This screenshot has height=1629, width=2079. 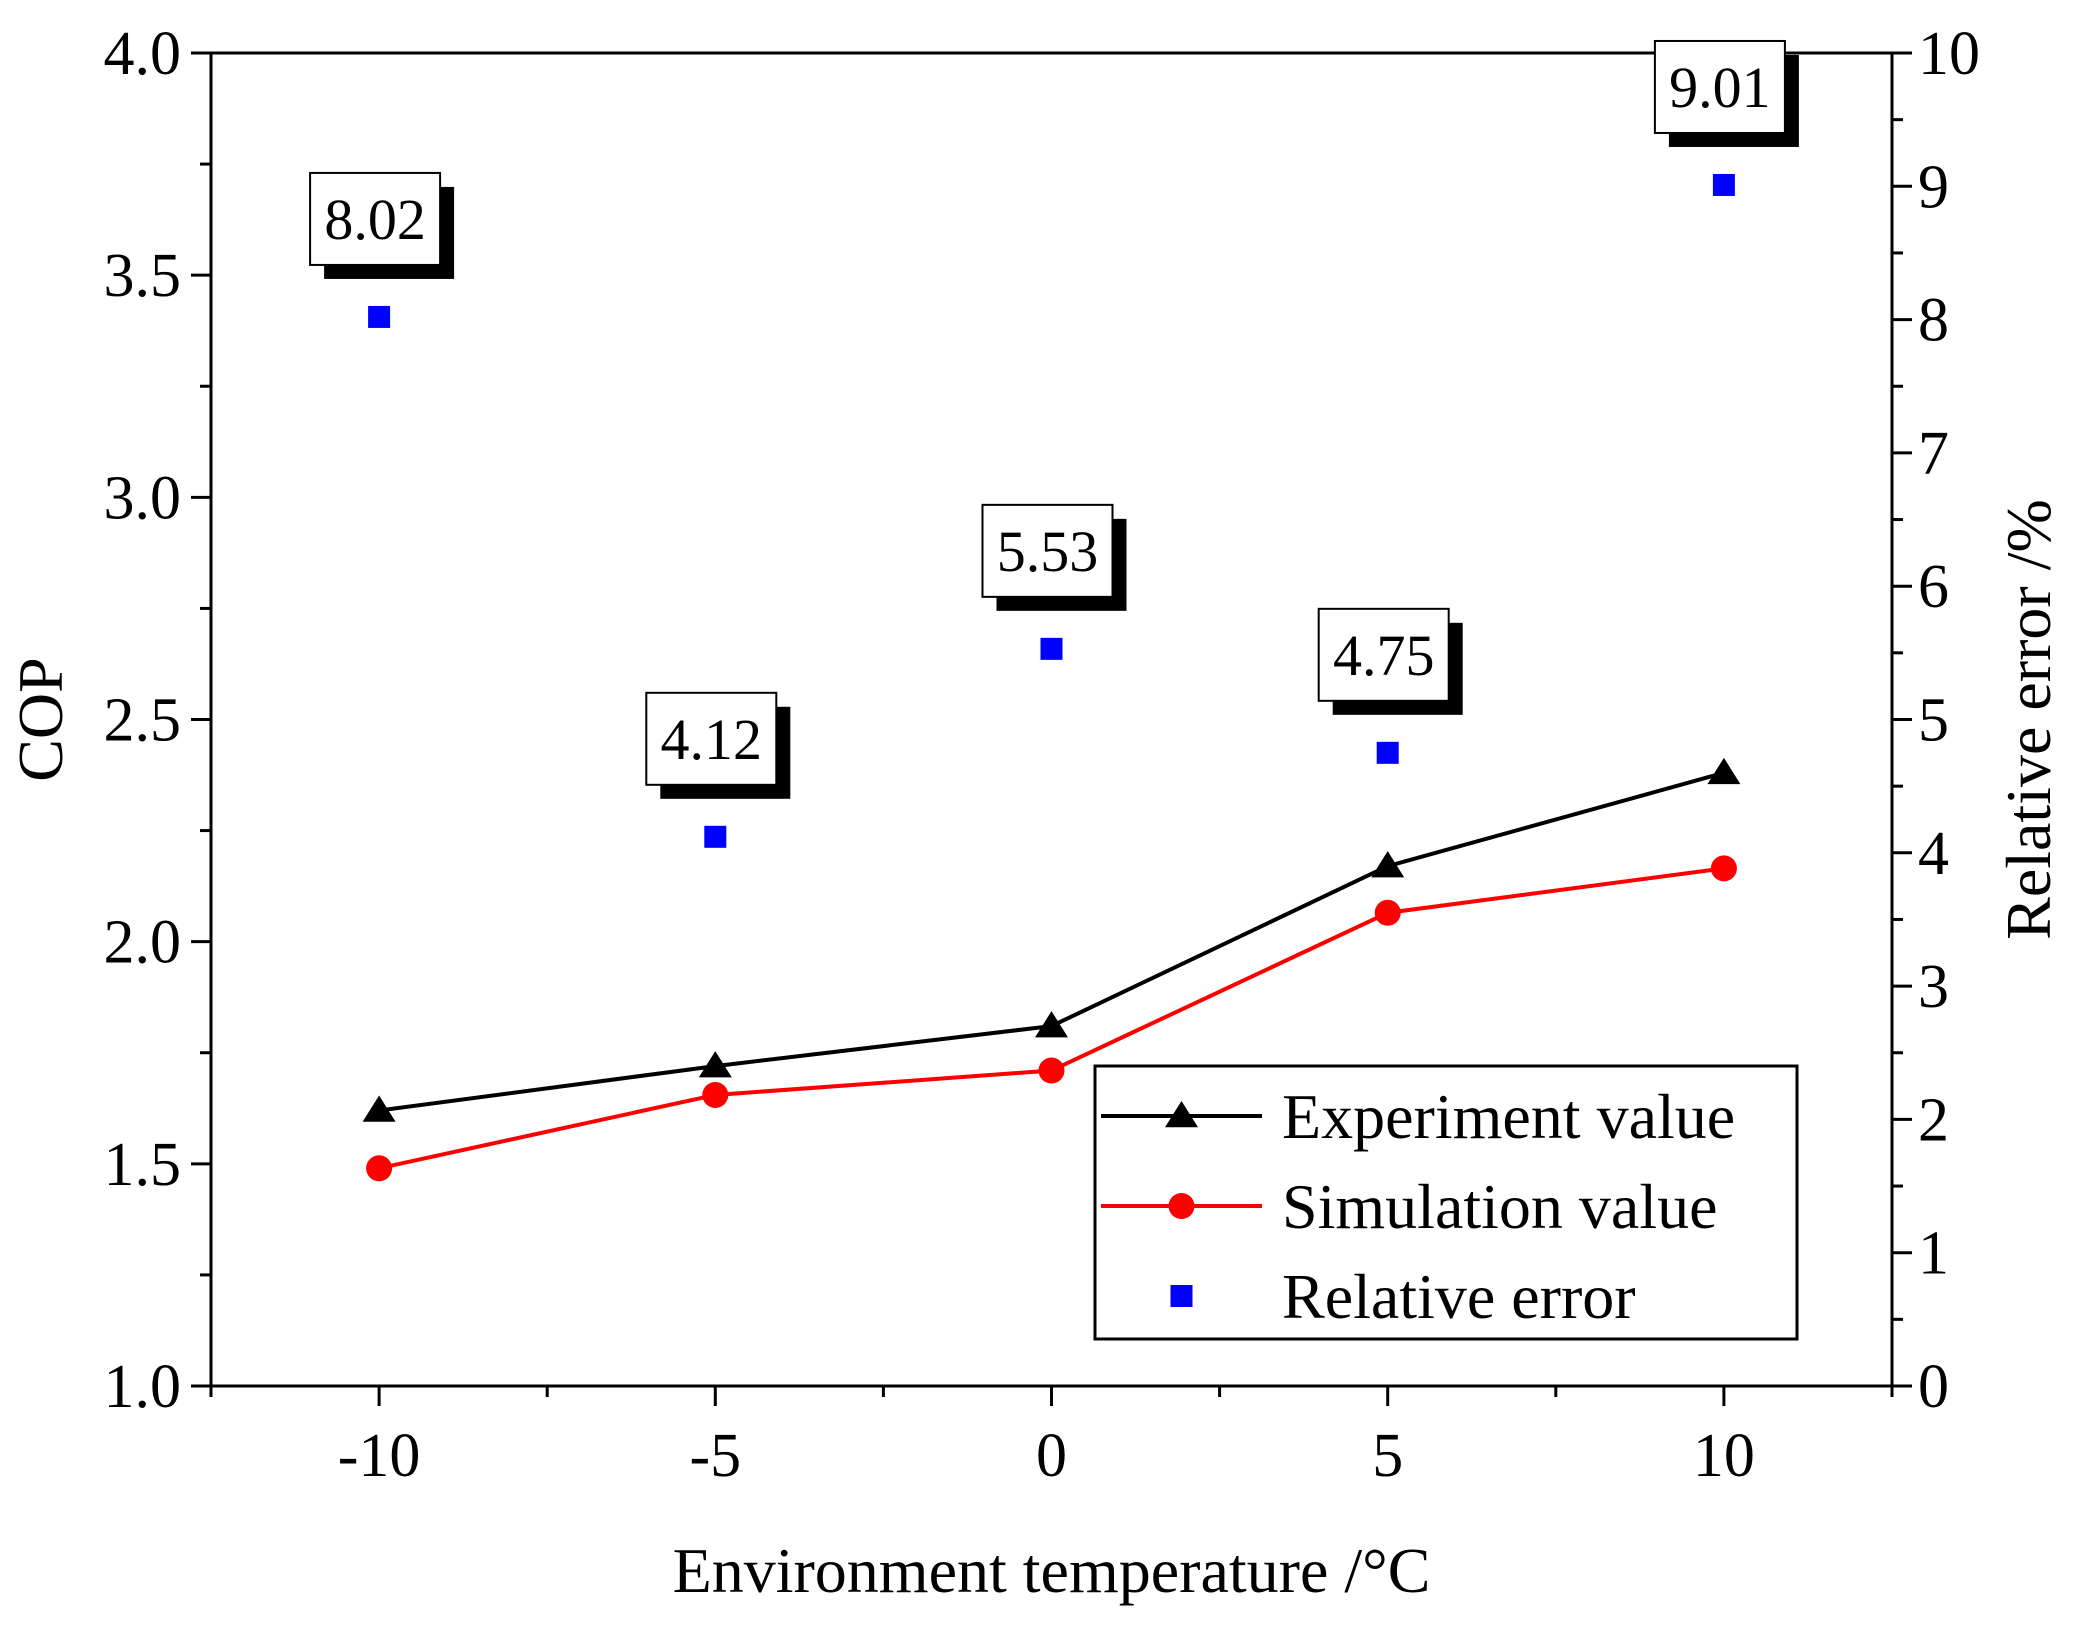 I want to click on data-label: 4.75, so click(x=1384, y=655).